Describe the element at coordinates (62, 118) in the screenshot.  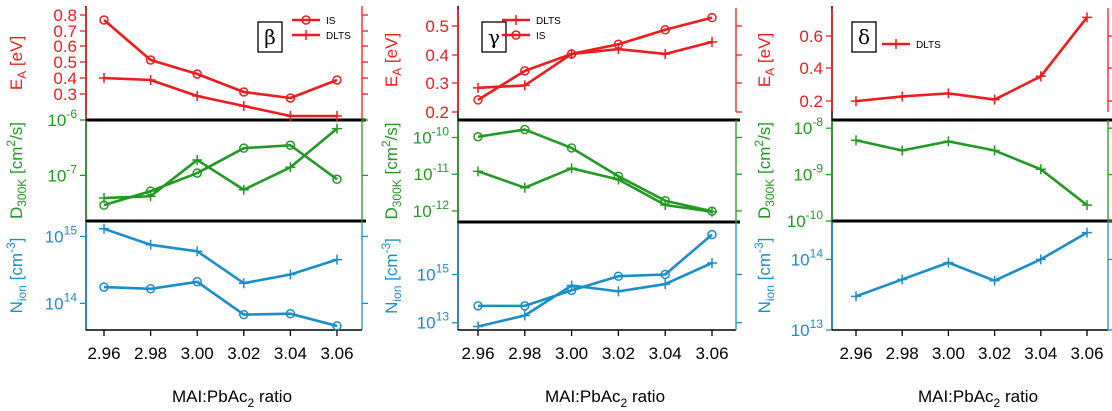
I see `y-tick-label: 10⁻⁶` at that location.